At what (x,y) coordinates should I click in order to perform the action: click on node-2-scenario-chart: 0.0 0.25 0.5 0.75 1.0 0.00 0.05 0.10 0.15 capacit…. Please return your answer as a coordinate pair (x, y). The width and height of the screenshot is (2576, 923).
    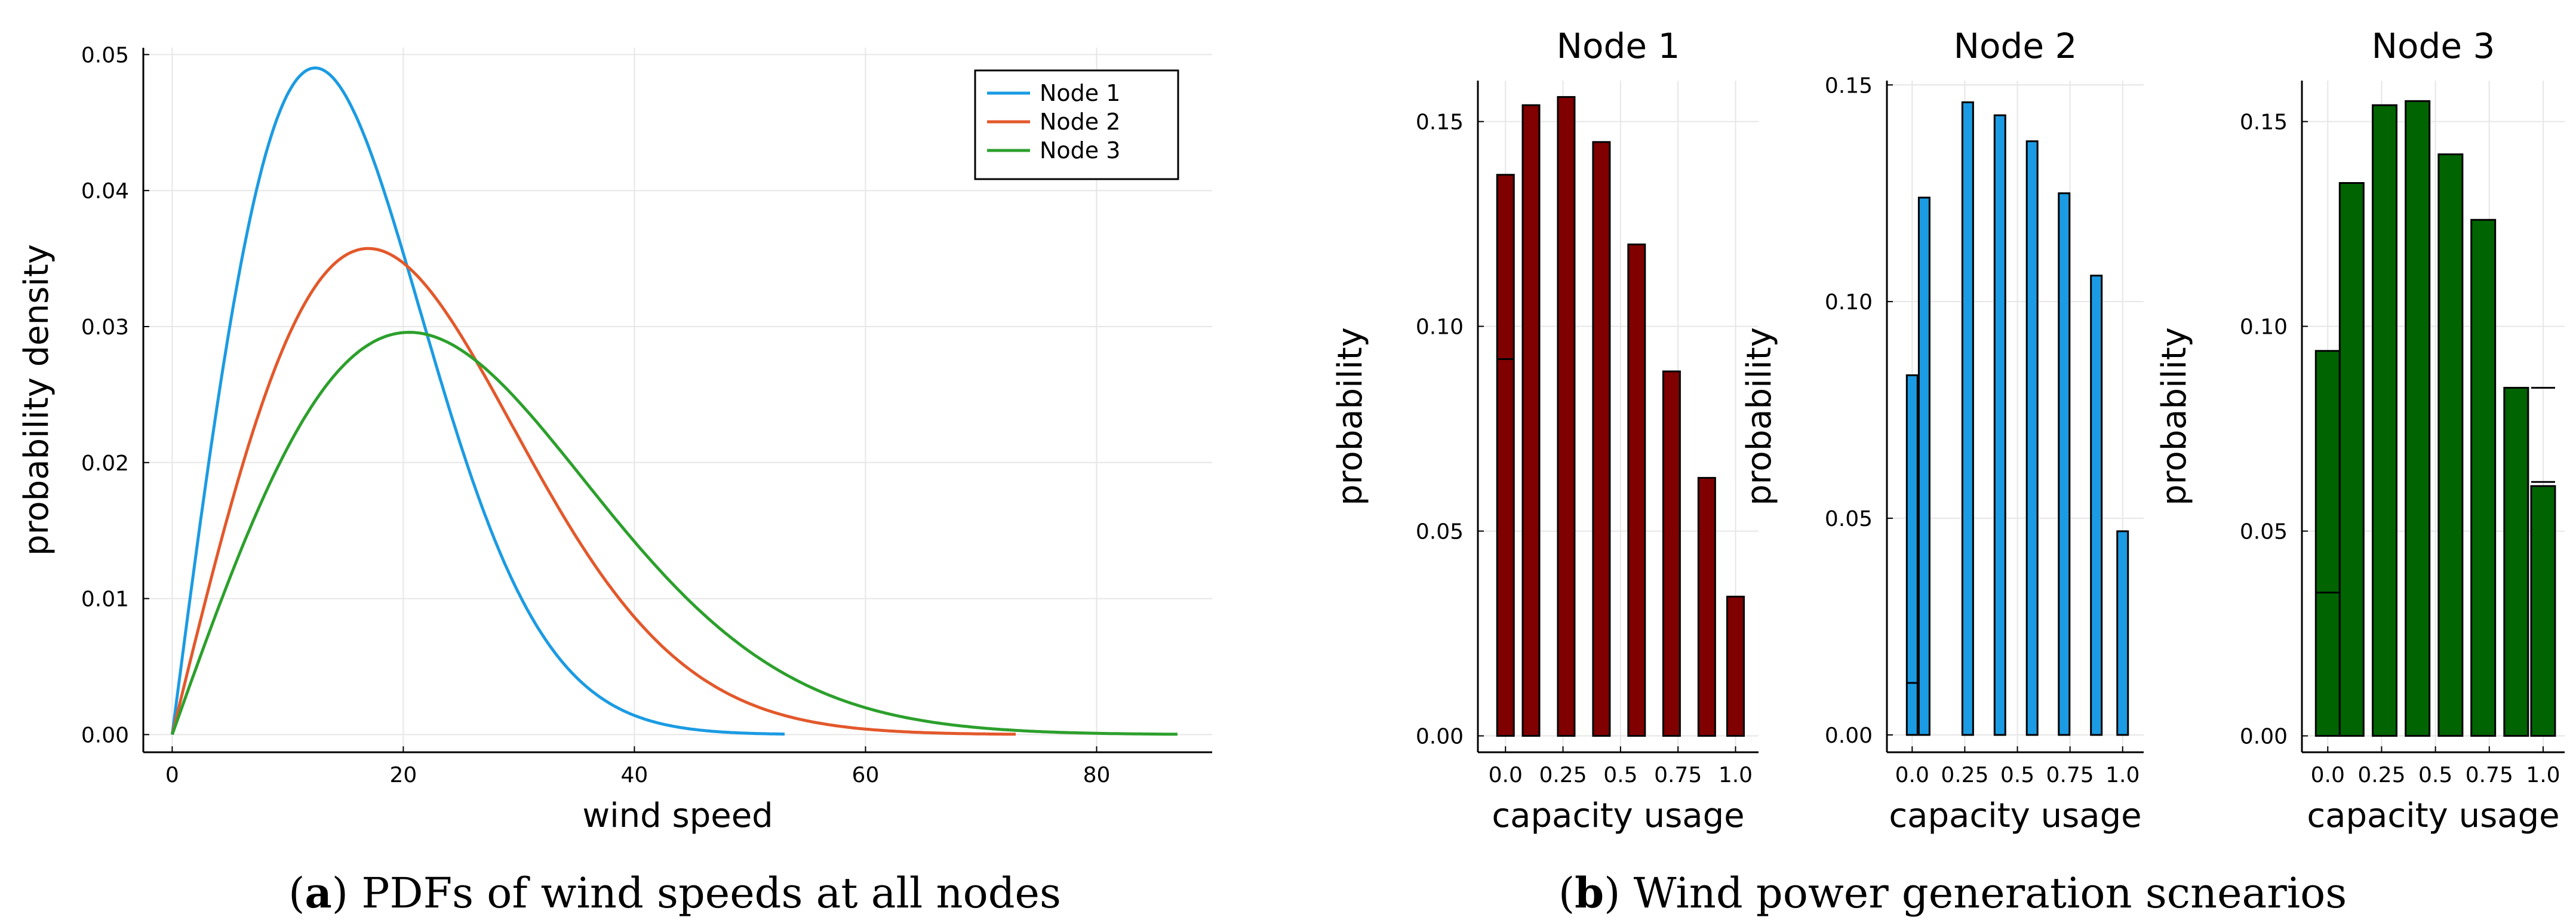
    Looking at the image, I should click on (1942, 430).